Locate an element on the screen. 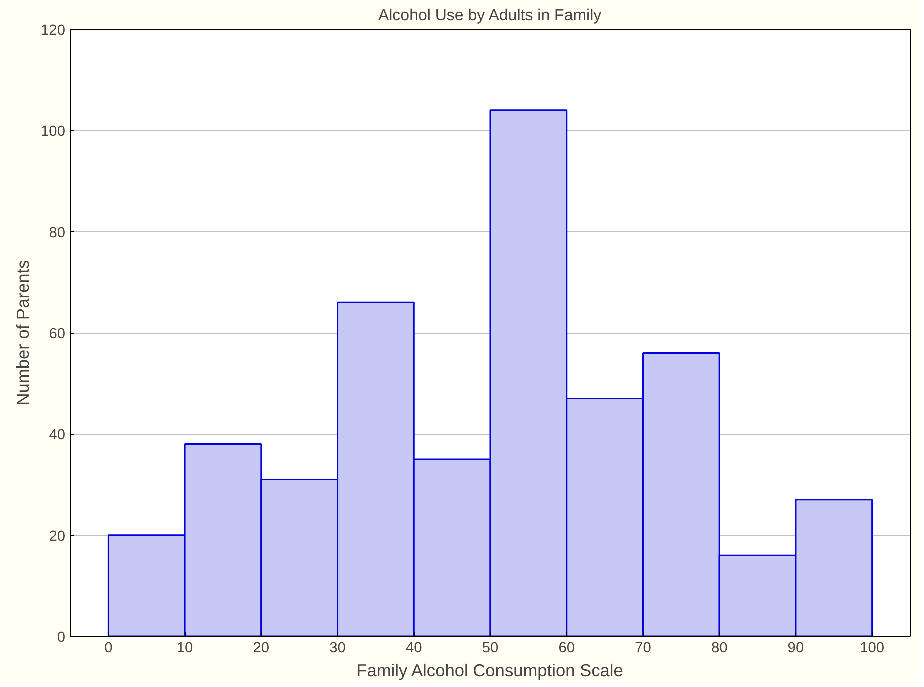  x-tick-label: 80 is located at coordinates (719, 648).